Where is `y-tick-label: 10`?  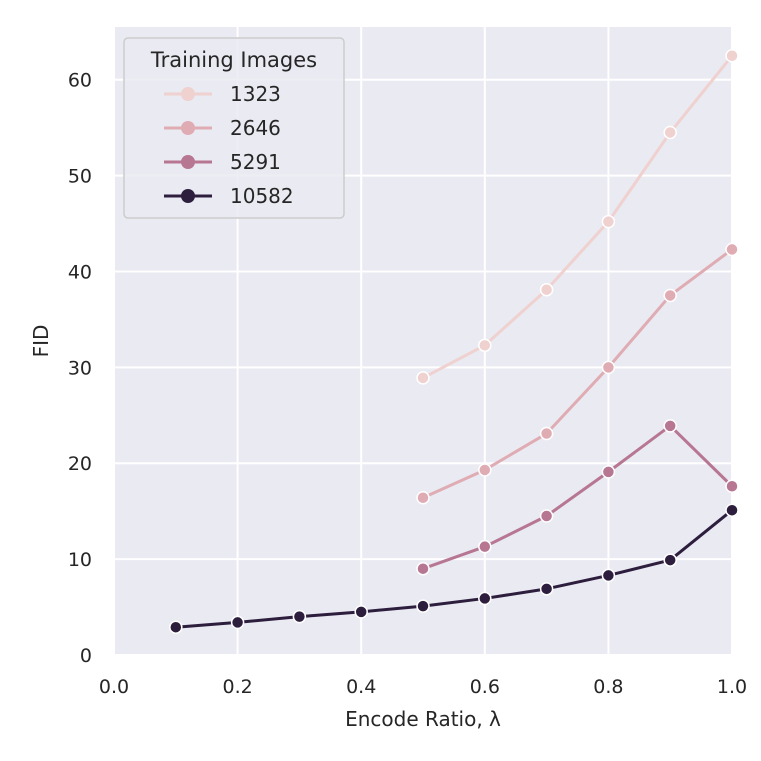 y-tick-label: 10 is located at coordinates (80, 560).